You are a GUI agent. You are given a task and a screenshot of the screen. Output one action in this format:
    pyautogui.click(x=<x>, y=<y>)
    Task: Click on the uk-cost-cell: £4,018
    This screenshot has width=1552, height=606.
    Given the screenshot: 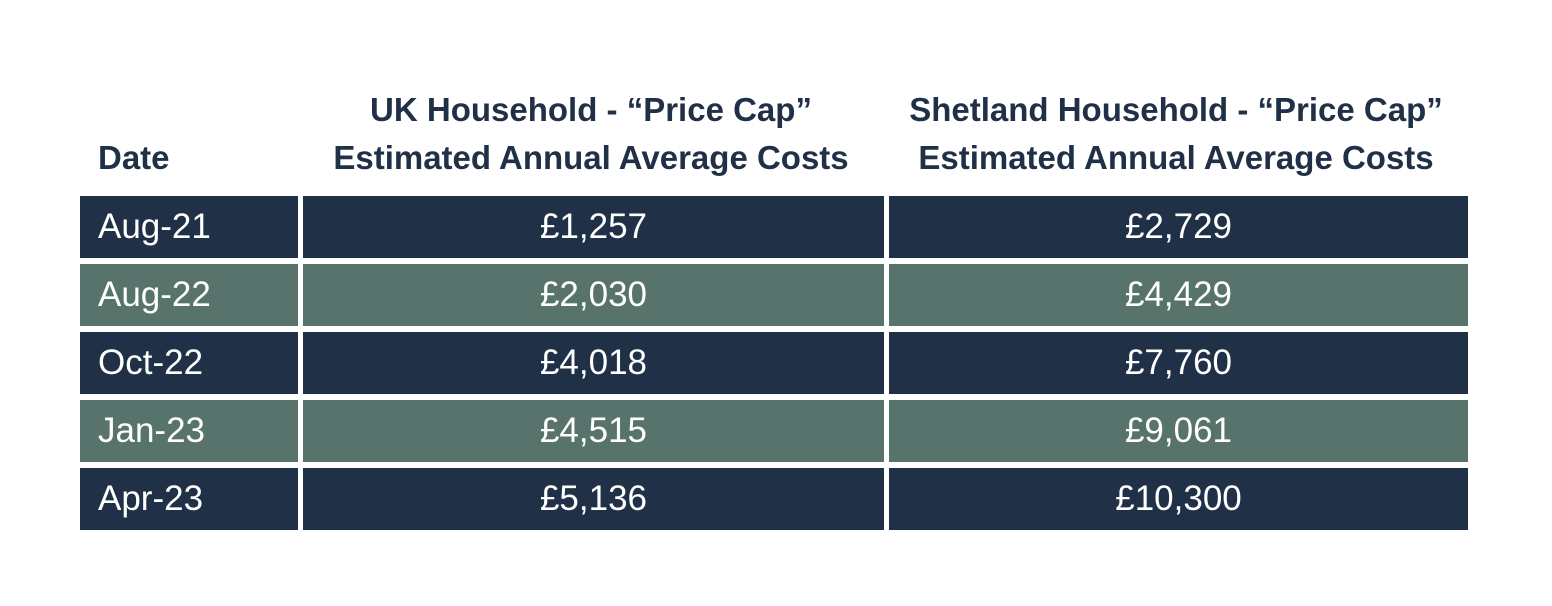 What is the action you would take?
    pyautogui.click(x=591, y=360)
    